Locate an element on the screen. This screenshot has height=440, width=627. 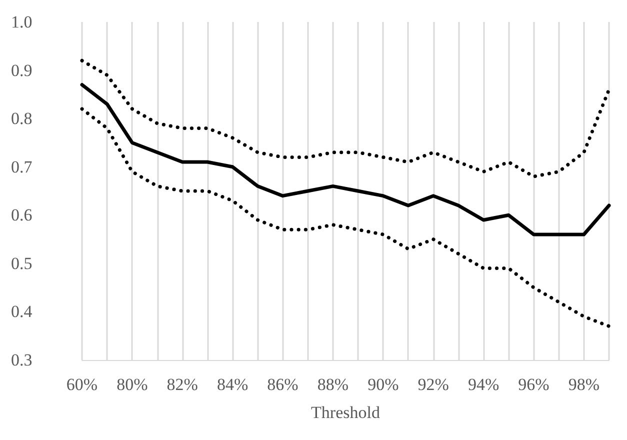
x-tick-label: 84% is located at coordinates (232, 384).